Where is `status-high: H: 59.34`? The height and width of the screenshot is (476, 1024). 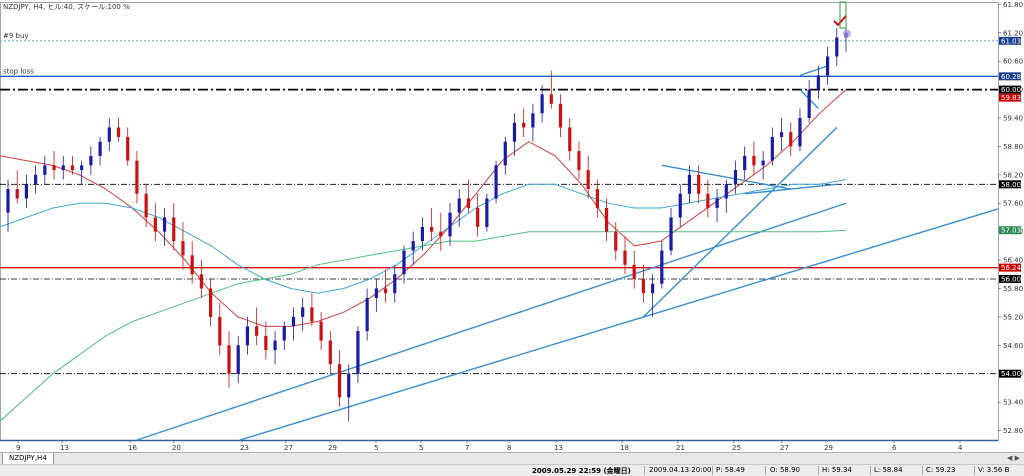
status-high: H: 59.34 is located at coordinates (837, 470).